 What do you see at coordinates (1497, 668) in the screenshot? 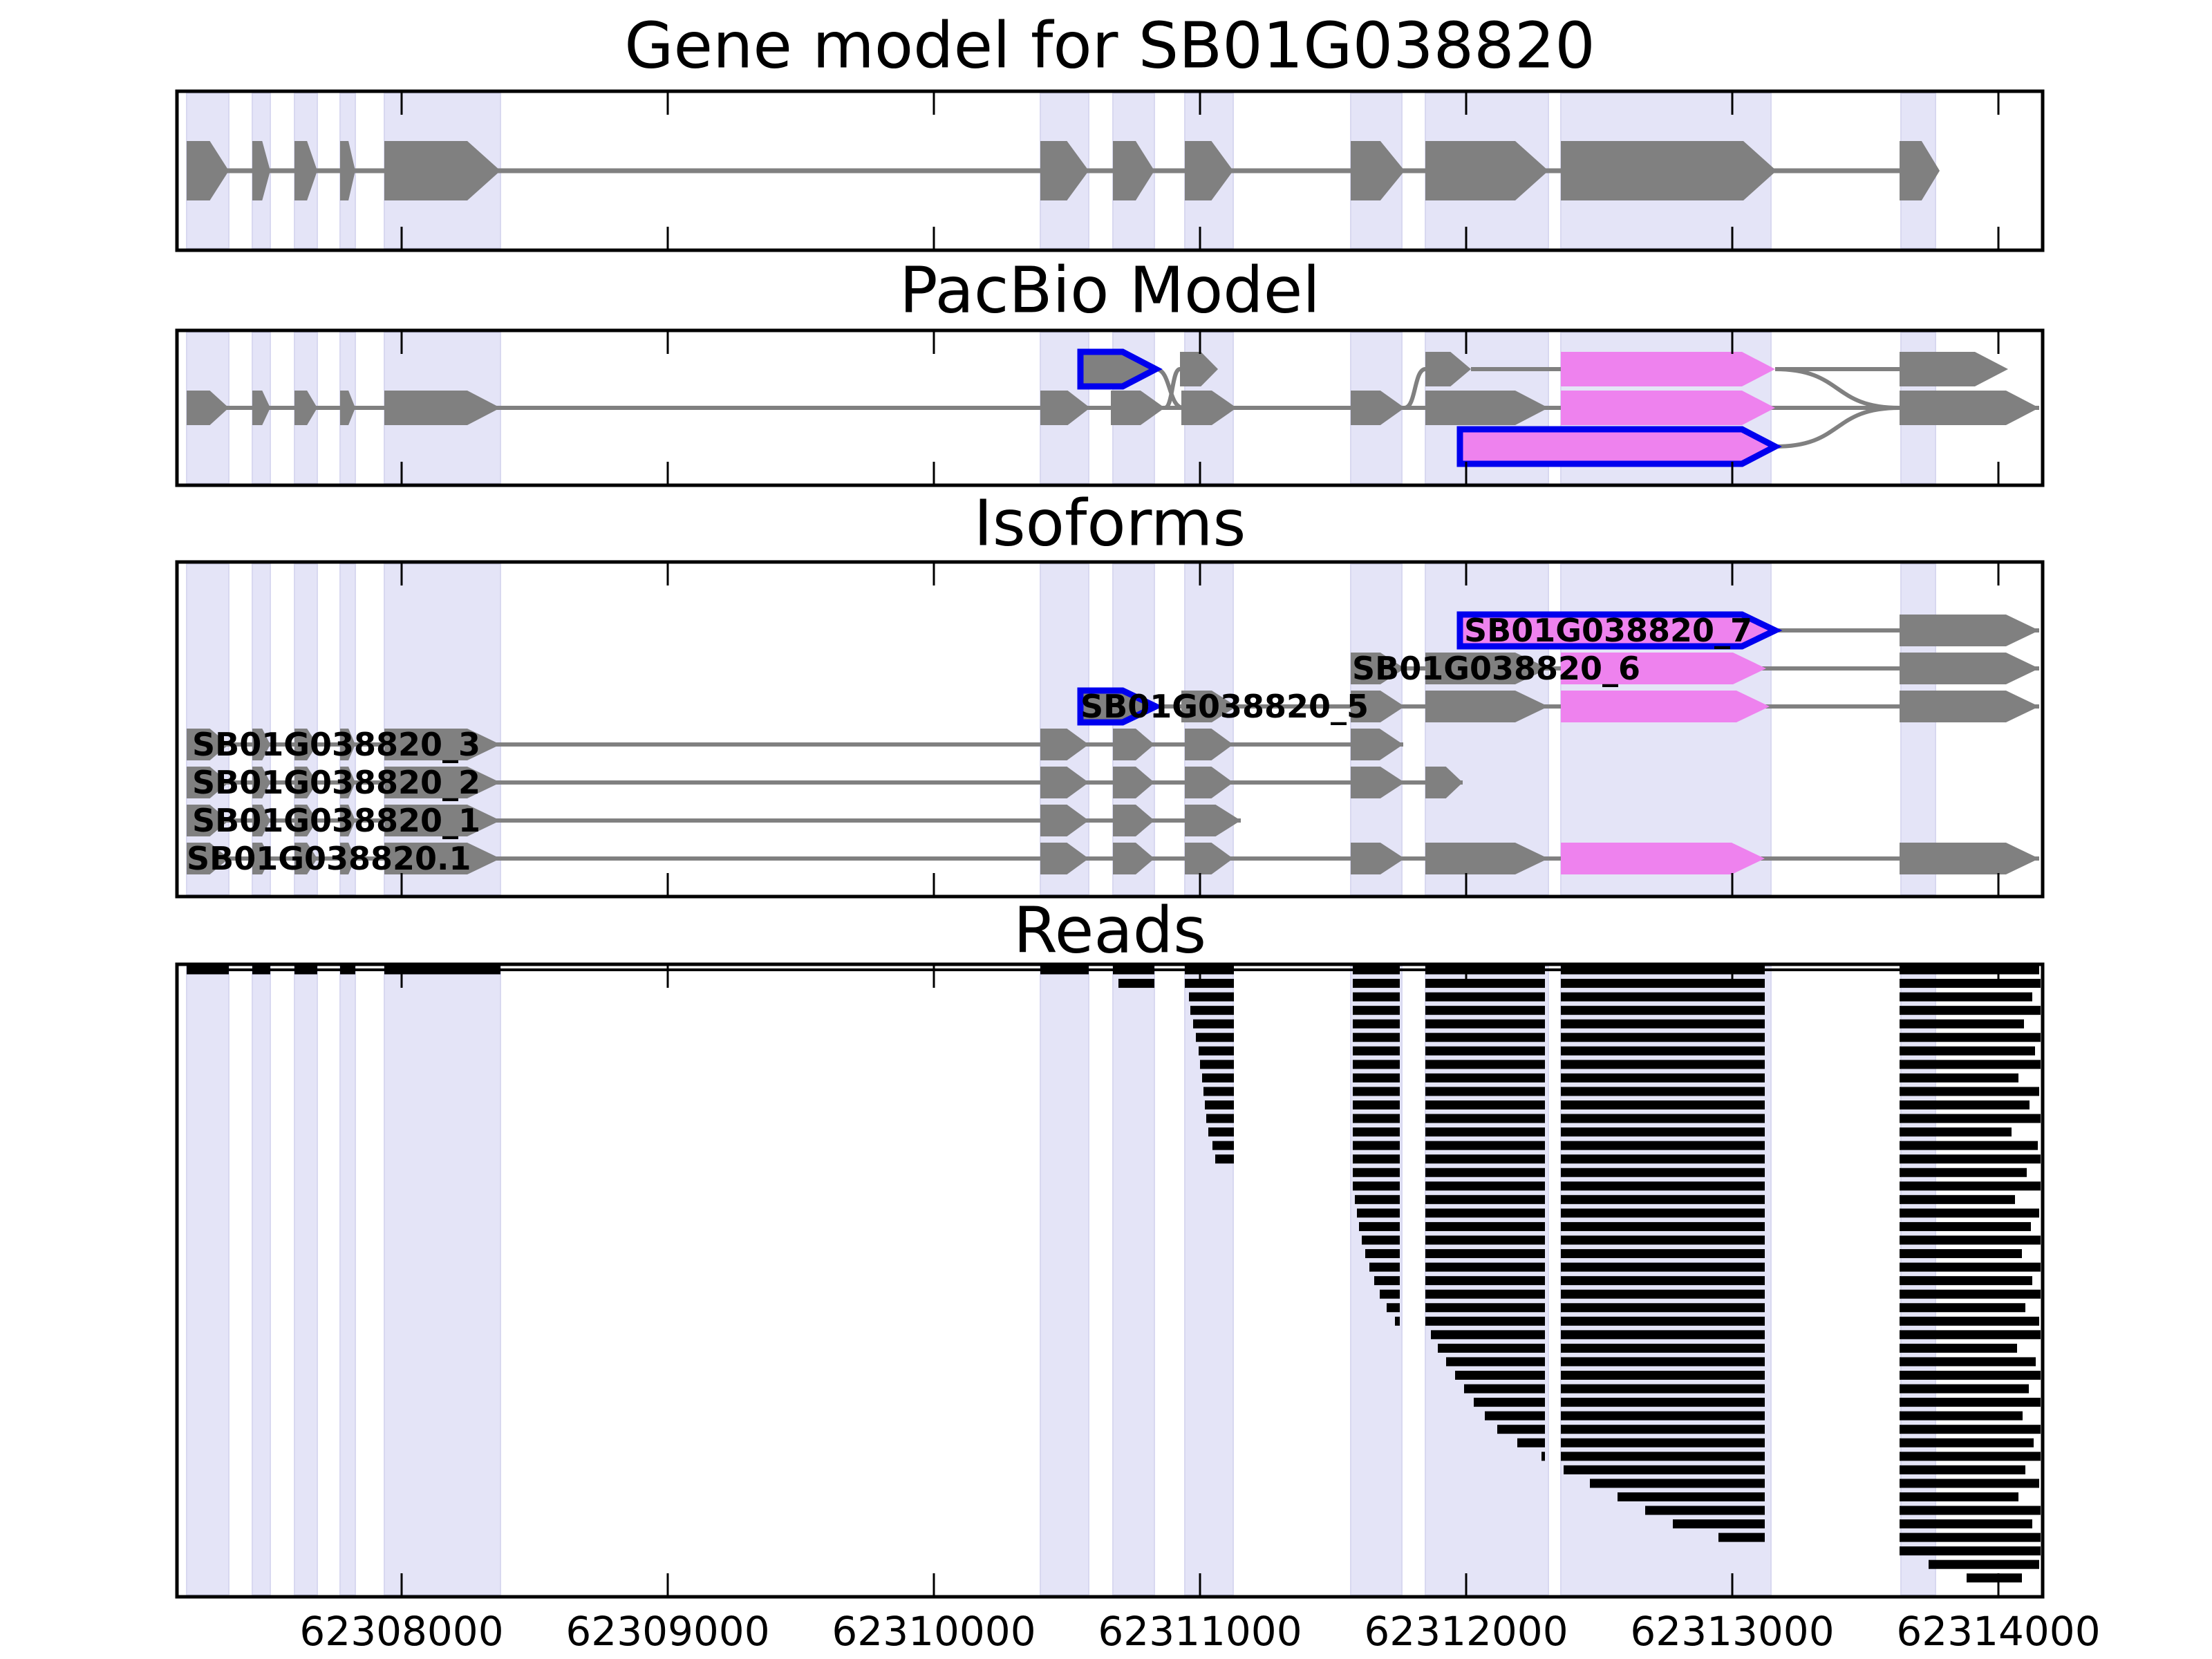
I see `isoform-label: SB01G038820_6` at bounding box center [1497, 668].